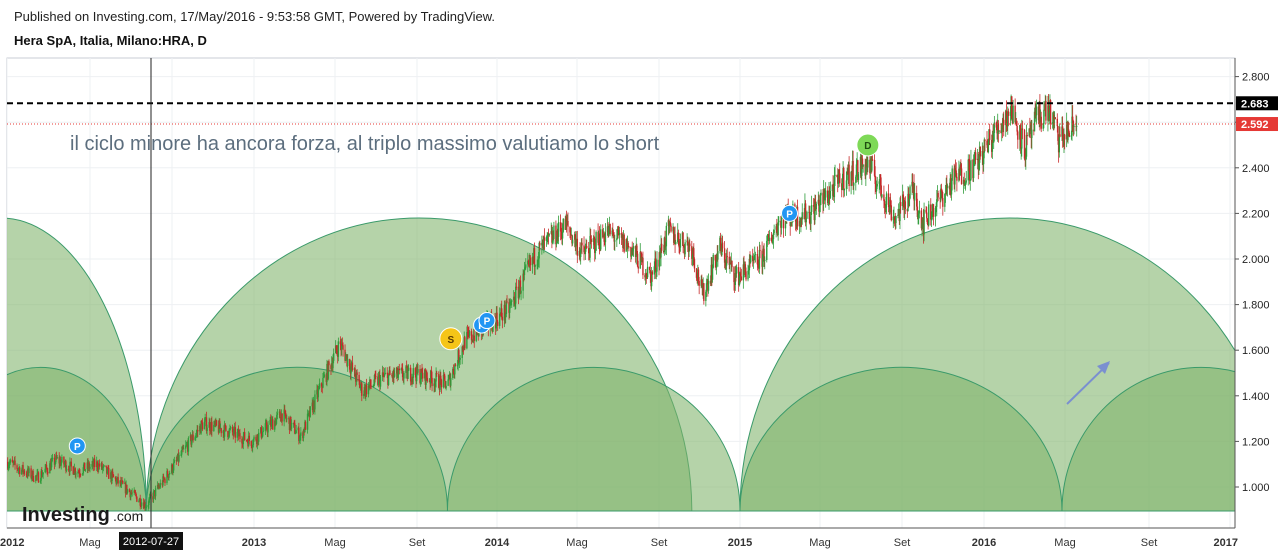 Image resolution: width=1281 pixels, height=555 pixels. I want to click on x-axis-tick-label: 2013, so click(254, 543).